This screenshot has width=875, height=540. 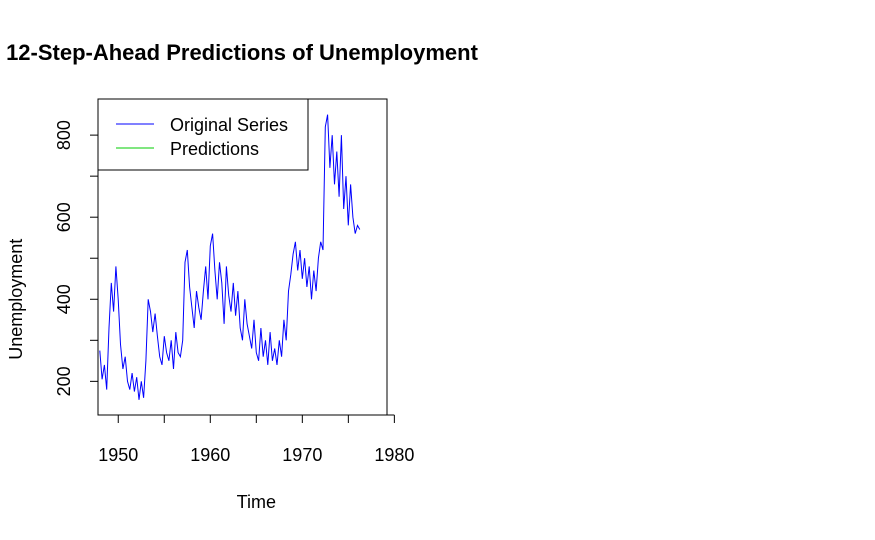 I want to click on y-tick-label: 800, so click(x=64, y=135).